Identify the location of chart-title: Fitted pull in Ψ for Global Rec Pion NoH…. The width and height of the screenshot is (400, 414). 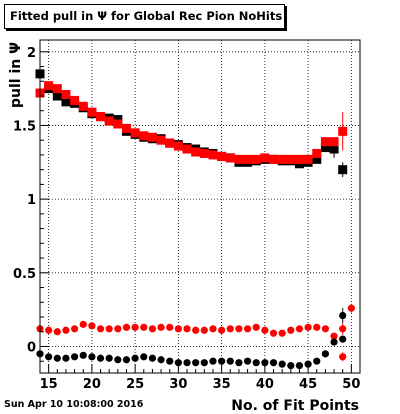
(144, 16).